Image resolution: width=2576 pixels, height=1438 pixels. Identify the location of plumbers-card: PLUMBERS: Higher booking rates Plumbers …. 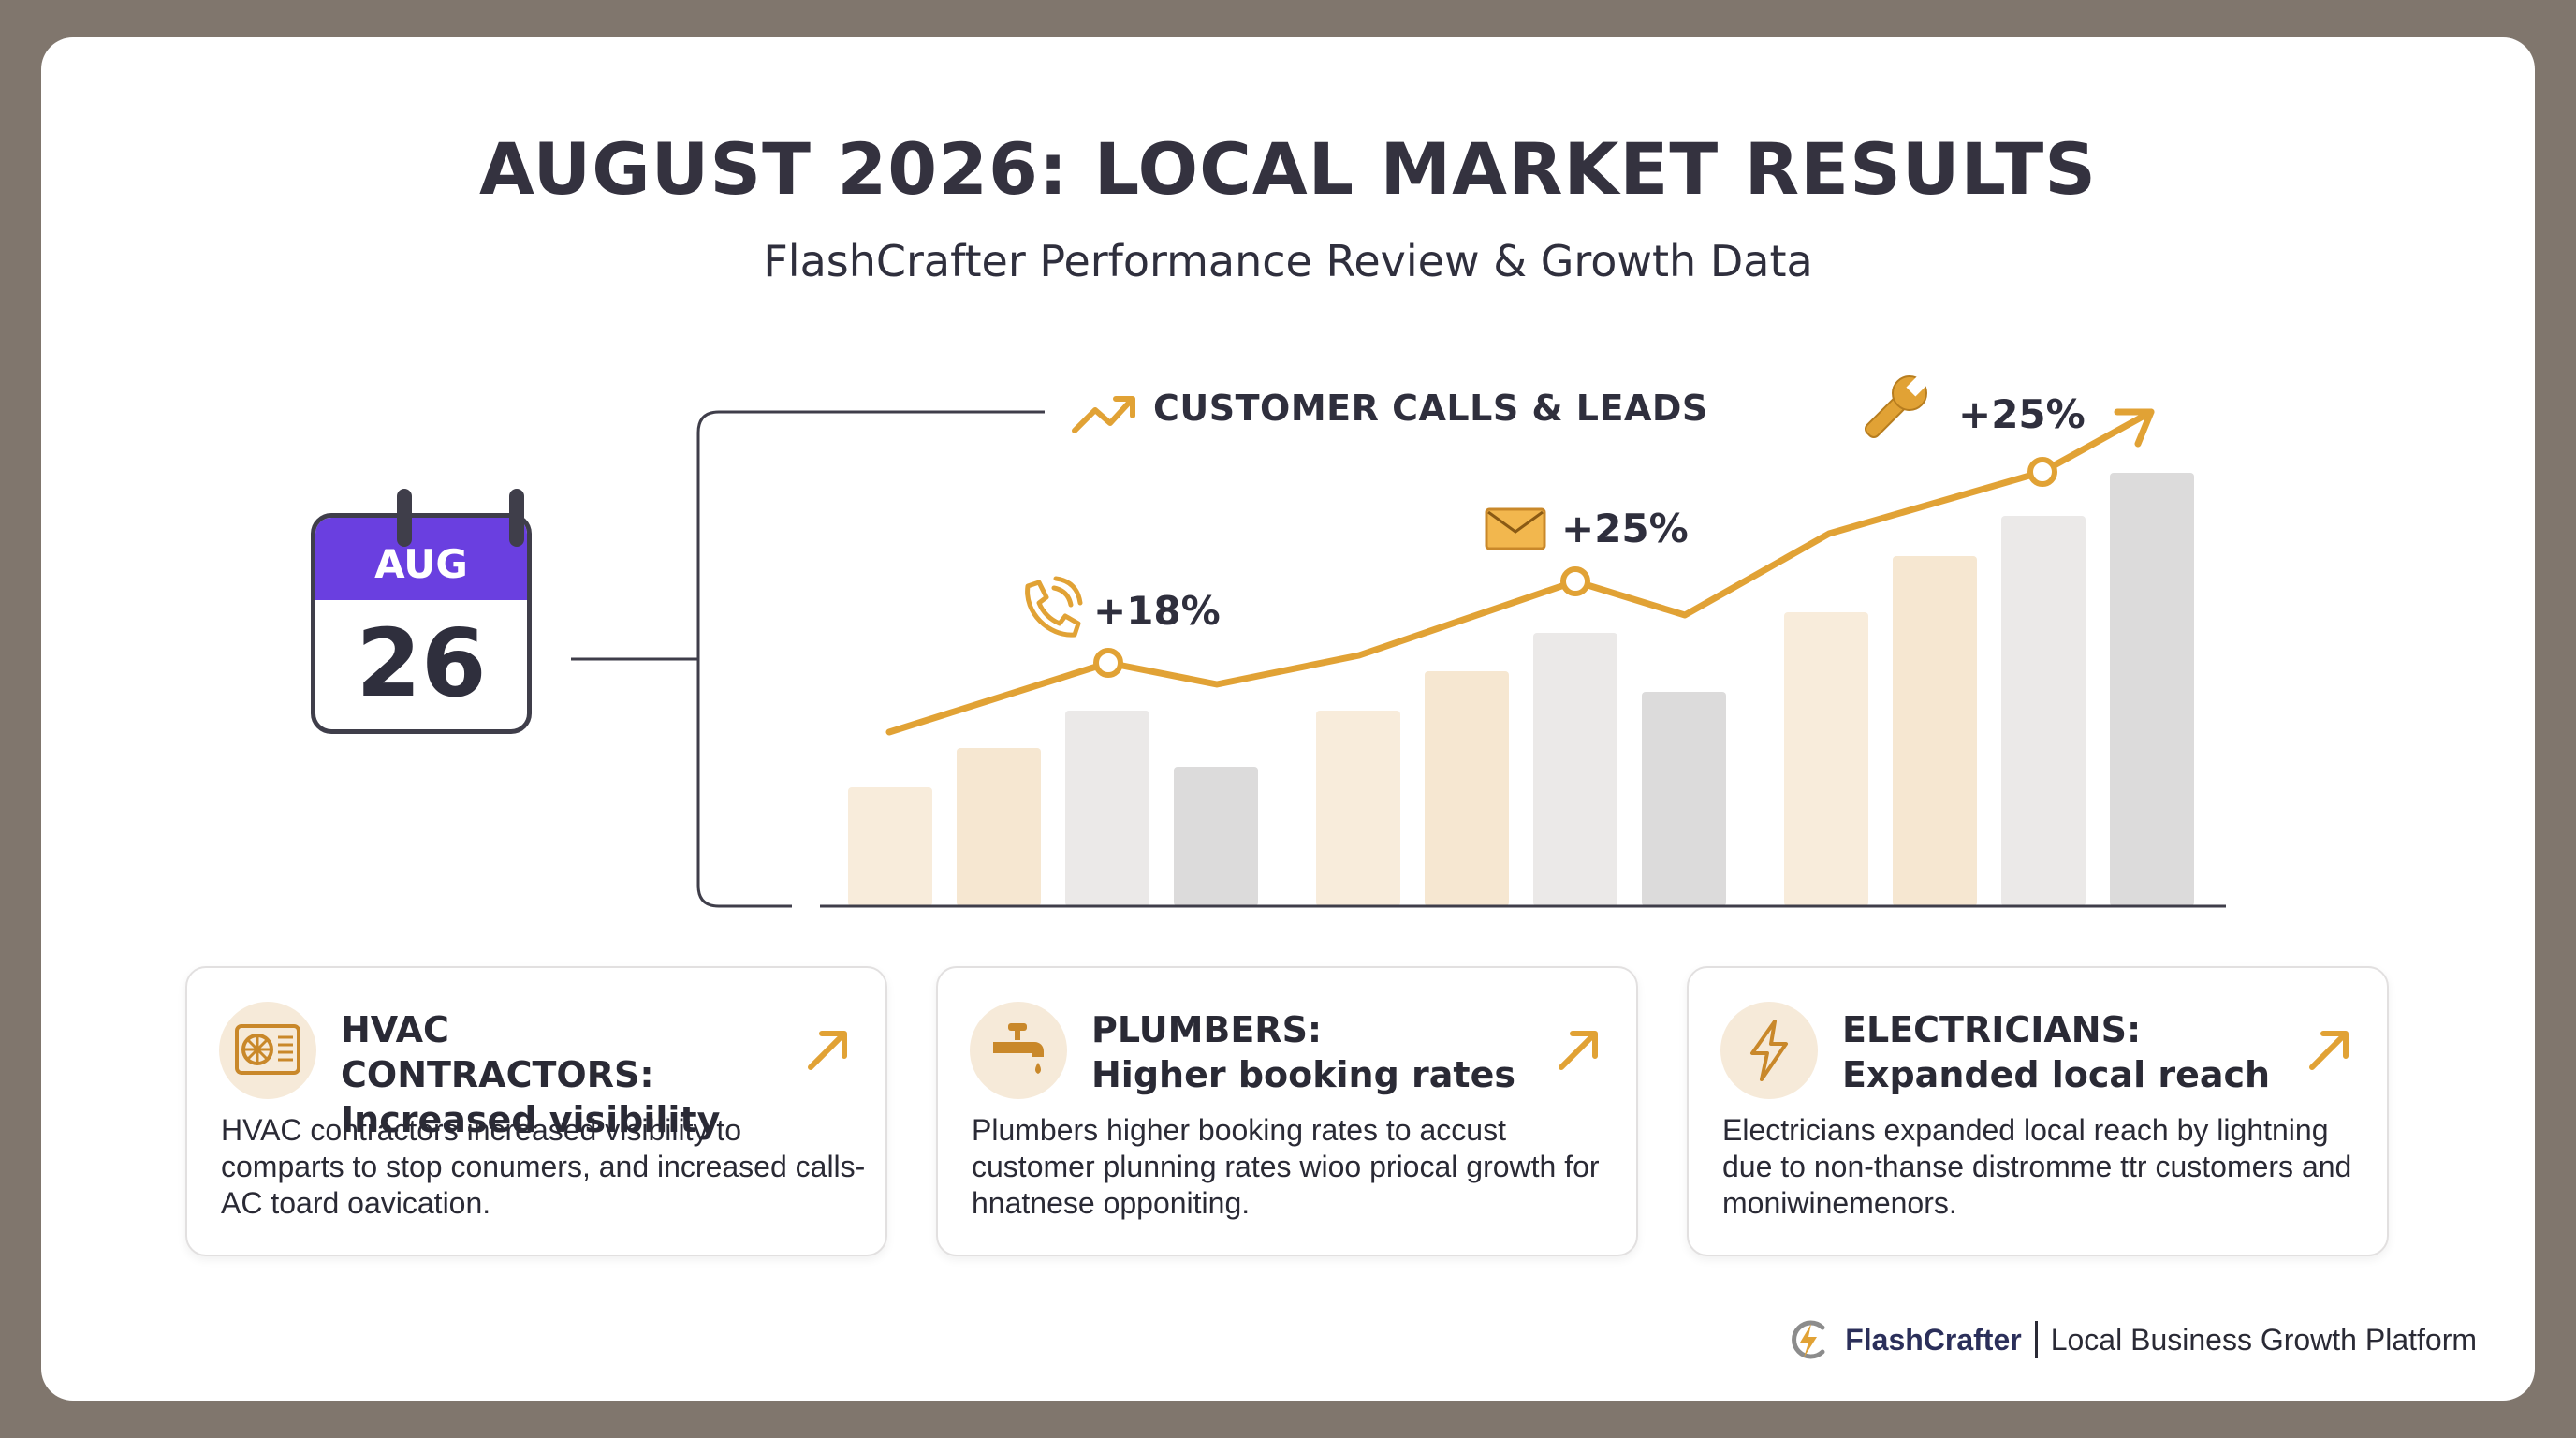
(1287, 1111).